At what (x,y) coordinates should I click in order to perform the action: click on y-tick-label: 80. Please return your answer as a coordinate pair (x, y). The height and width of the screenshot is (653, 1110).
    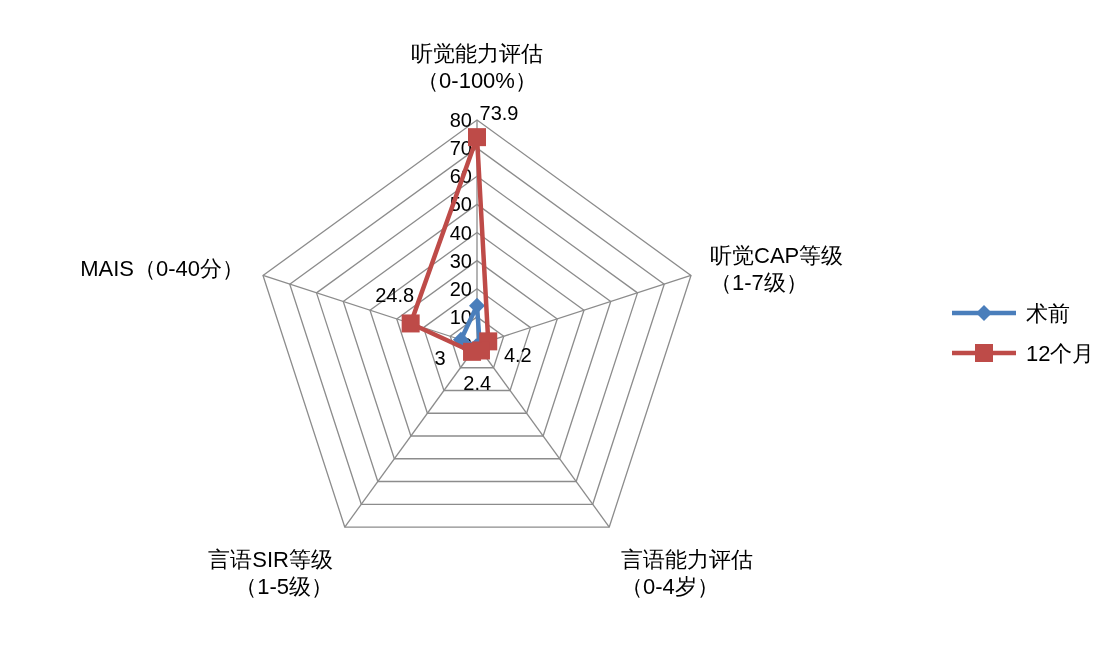
    Looking at the image, I should click on (460, 120).